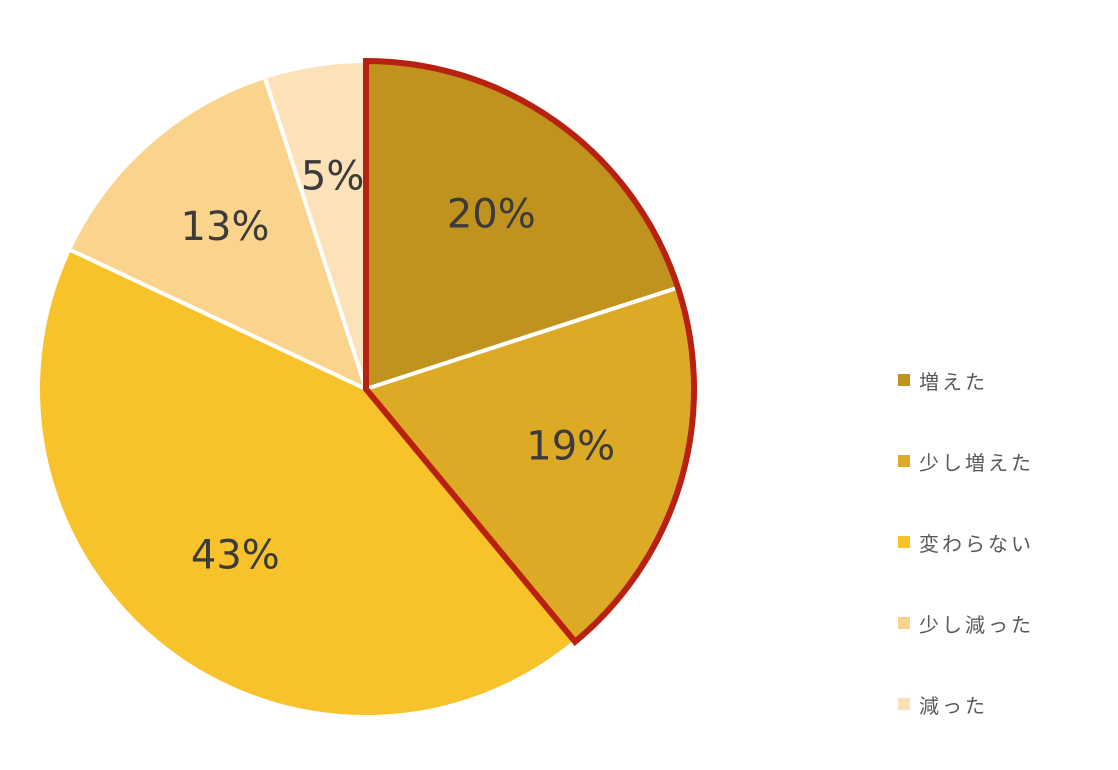  What do you see at coordinates (953, 381) in the screenshot?
I see `legend-label-1: 増えた` at bounding box center [953, 381].